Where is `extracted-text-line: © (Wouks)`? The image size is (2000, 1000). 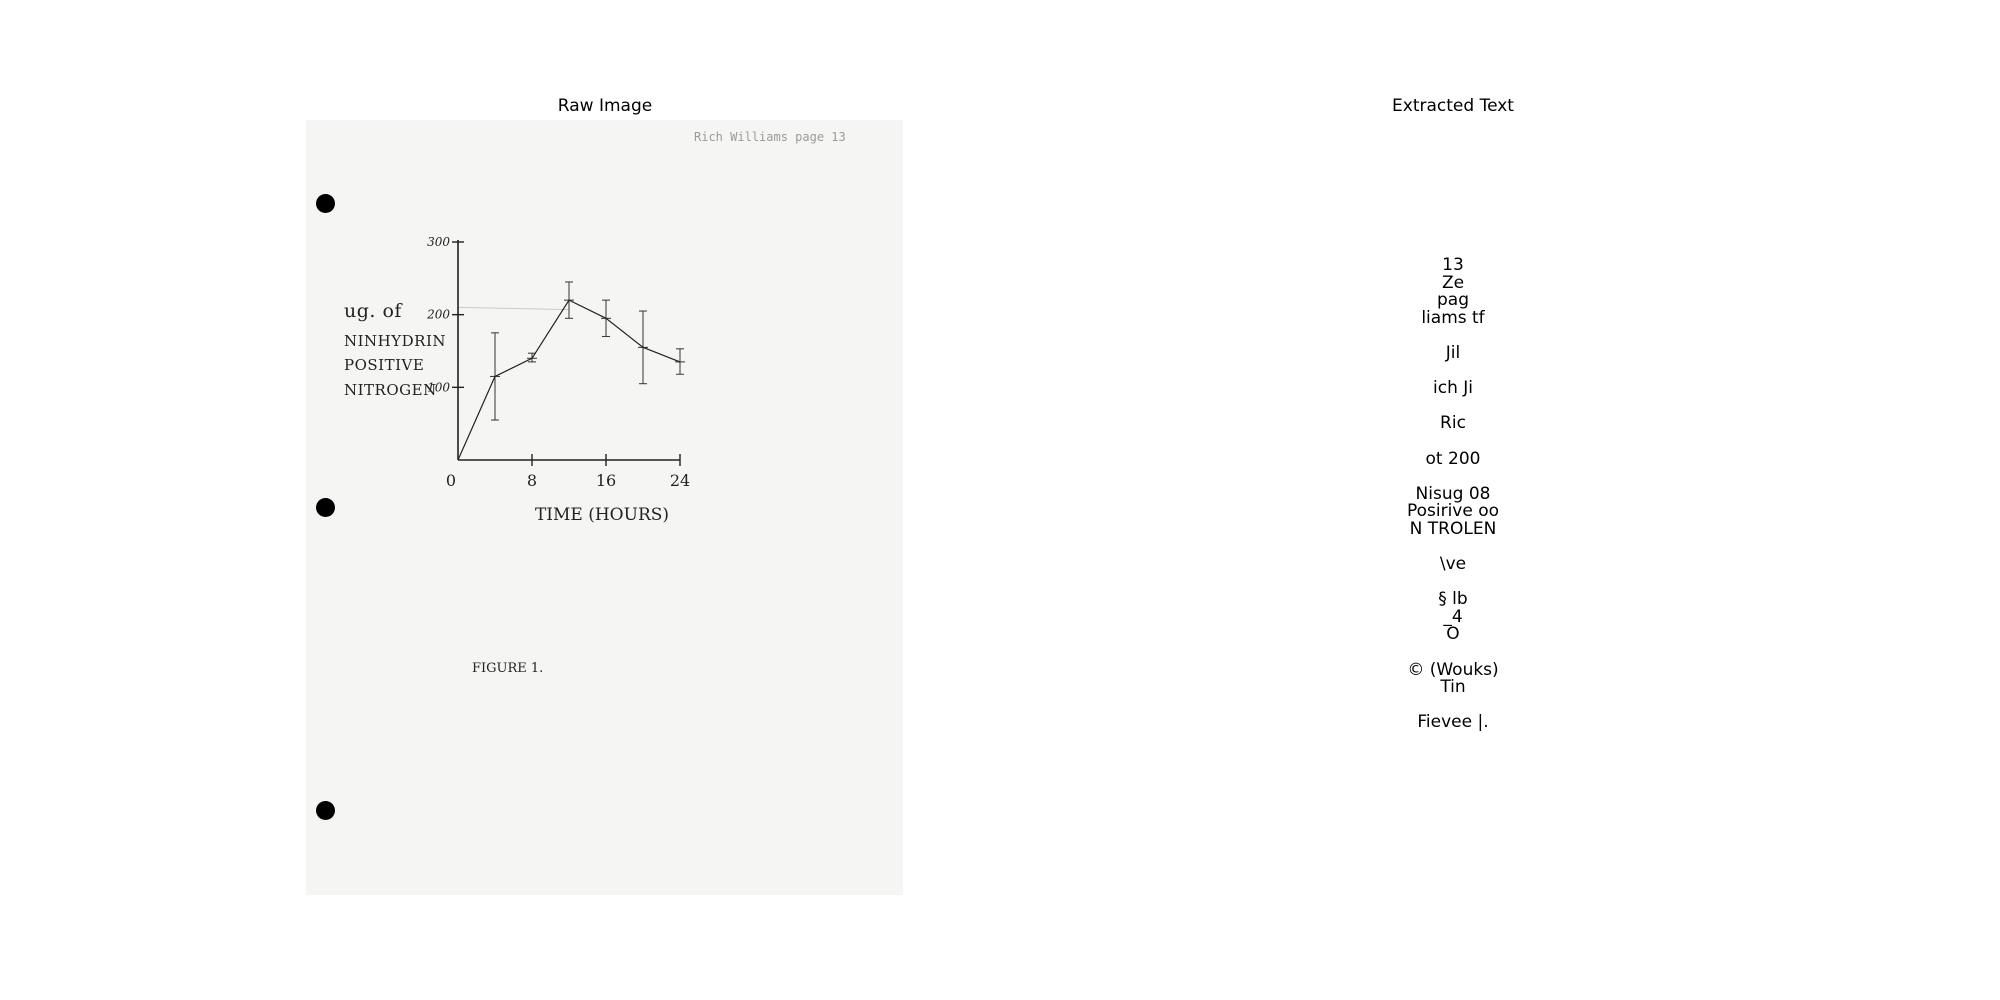
extracted-text-line: © (Wouks) is located at coordinates (1453, 669).